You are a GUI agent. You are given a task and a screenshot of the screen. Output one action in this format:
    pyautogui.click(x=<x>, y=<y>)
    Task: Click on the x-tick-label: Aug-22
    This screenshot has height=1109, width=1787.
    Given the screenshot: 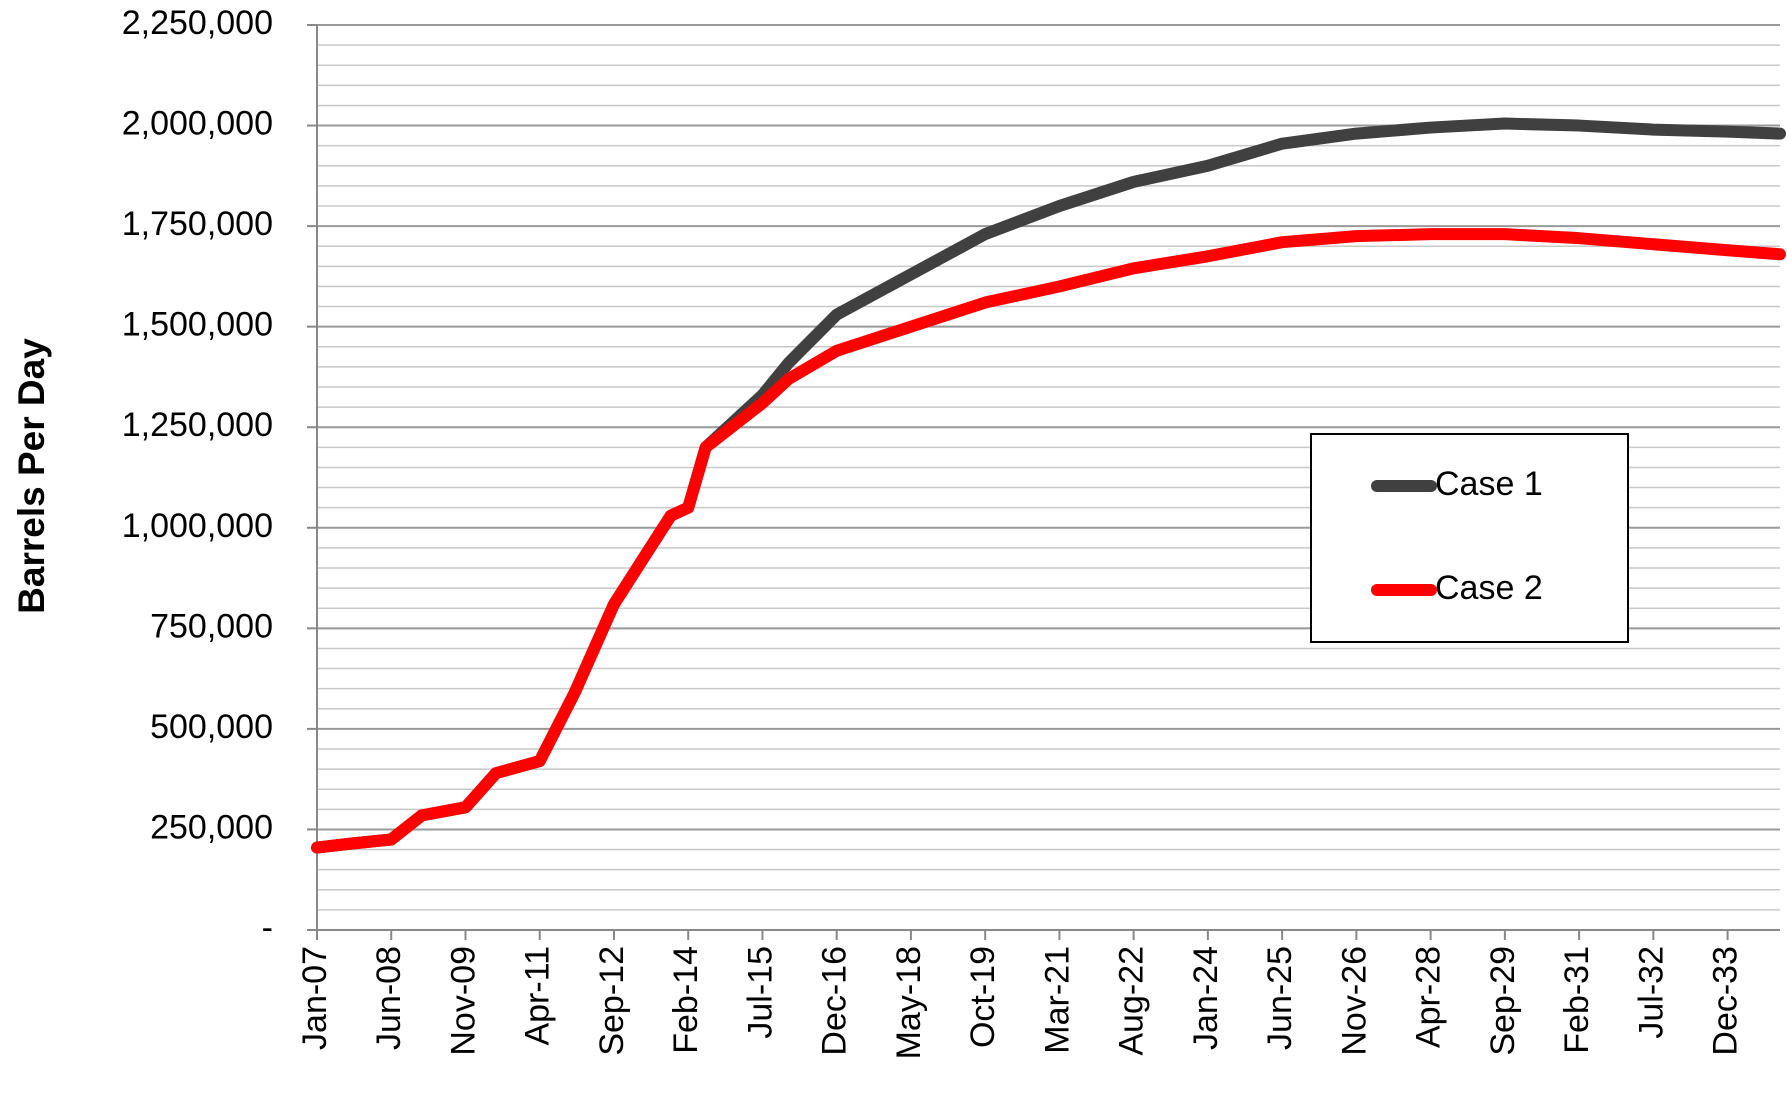 What is the action you would take?
    pyautogui.click(x=1132, y=1001)
    